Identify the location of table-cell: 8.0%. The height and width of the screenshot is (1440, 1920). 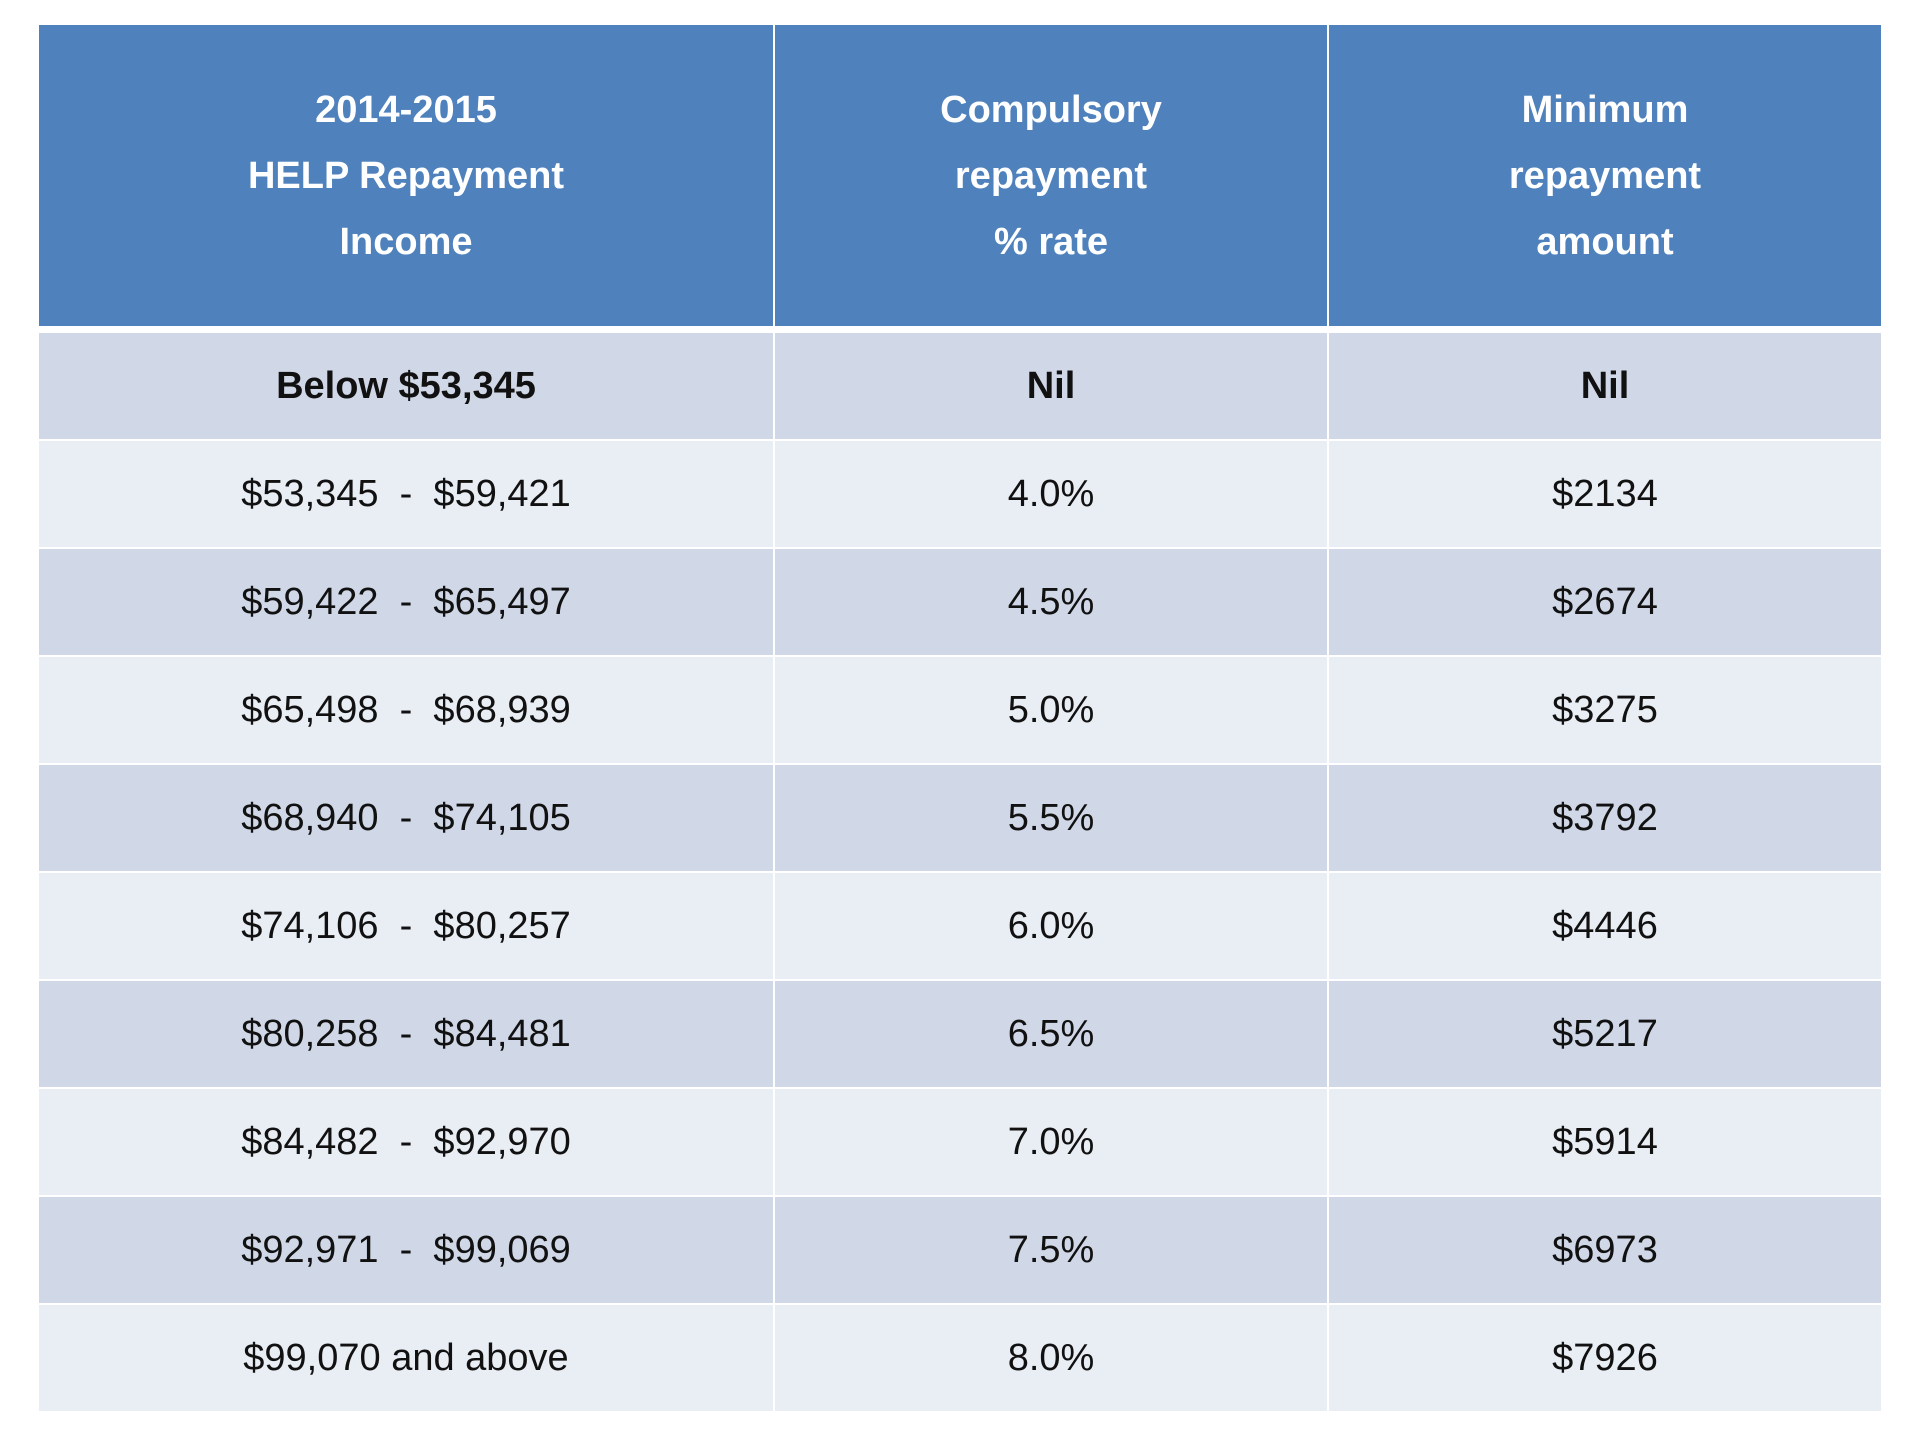
(1052, 1359).